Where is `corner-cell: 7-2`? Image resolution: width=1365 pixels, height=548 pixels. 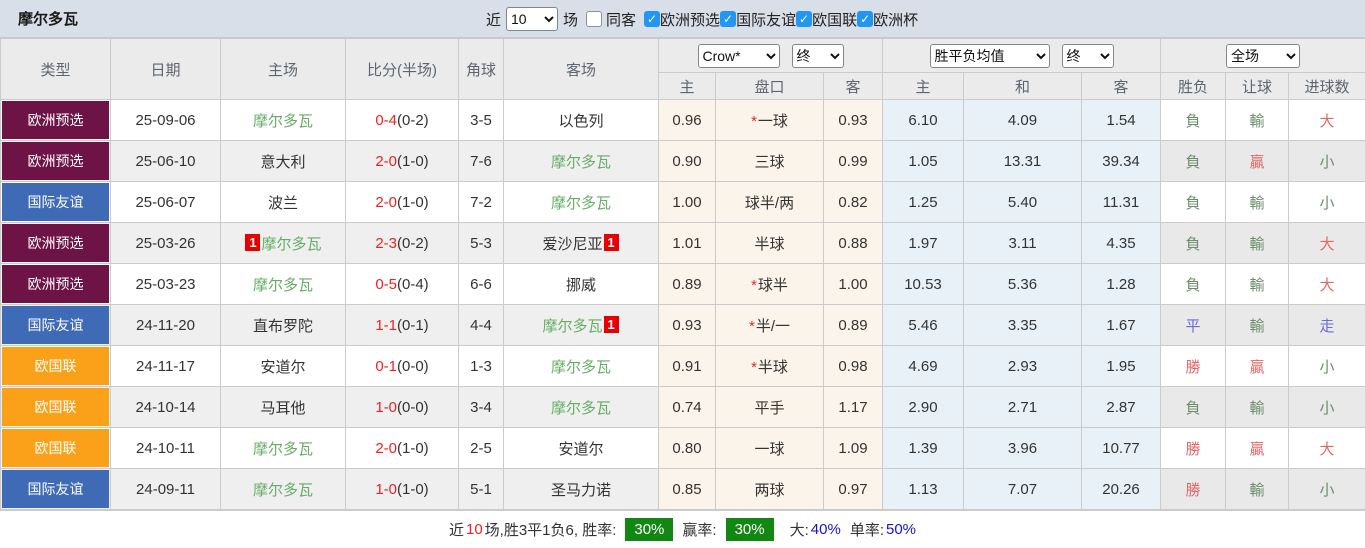 corner-cell: 7-2 is located at coordinates (481, 202).